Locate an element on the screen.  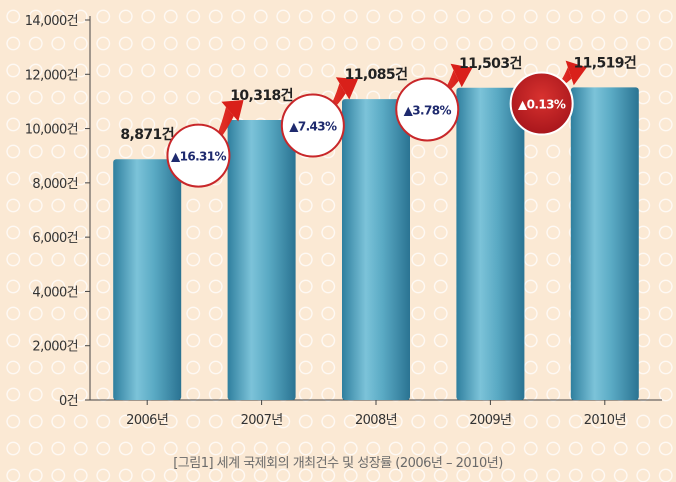
data-label: 10,318건 is located at coordinates (261, 95).